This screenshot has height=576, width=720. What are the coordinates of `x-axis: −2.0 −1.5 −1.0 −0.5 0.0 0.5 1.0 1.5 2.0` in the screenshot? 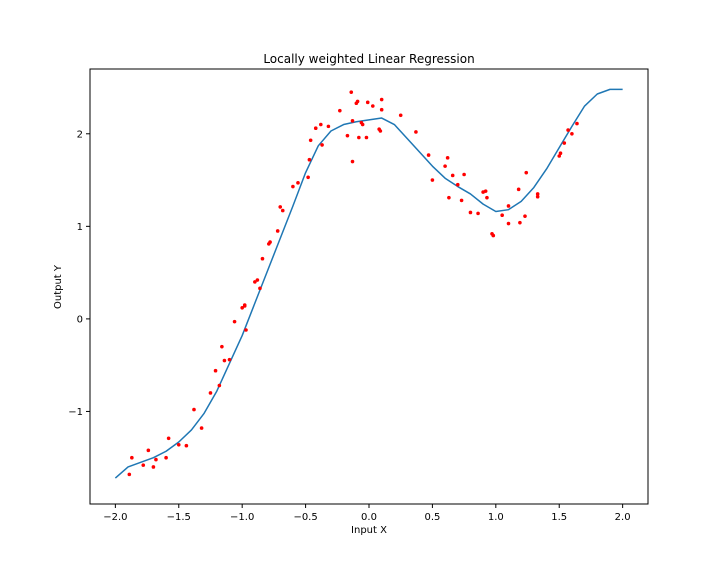 It's located at (367, 513).